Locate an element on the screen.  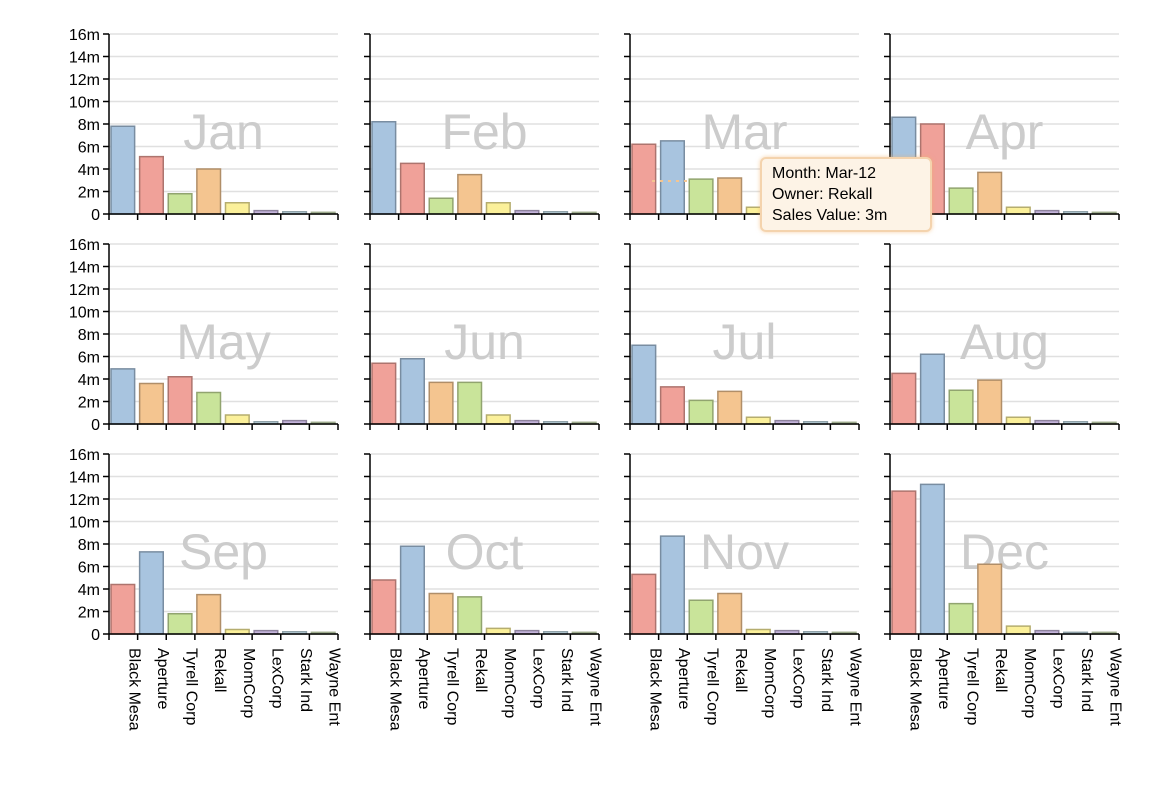
bar-aug-momcorp is located at coordinates (1018, 420).